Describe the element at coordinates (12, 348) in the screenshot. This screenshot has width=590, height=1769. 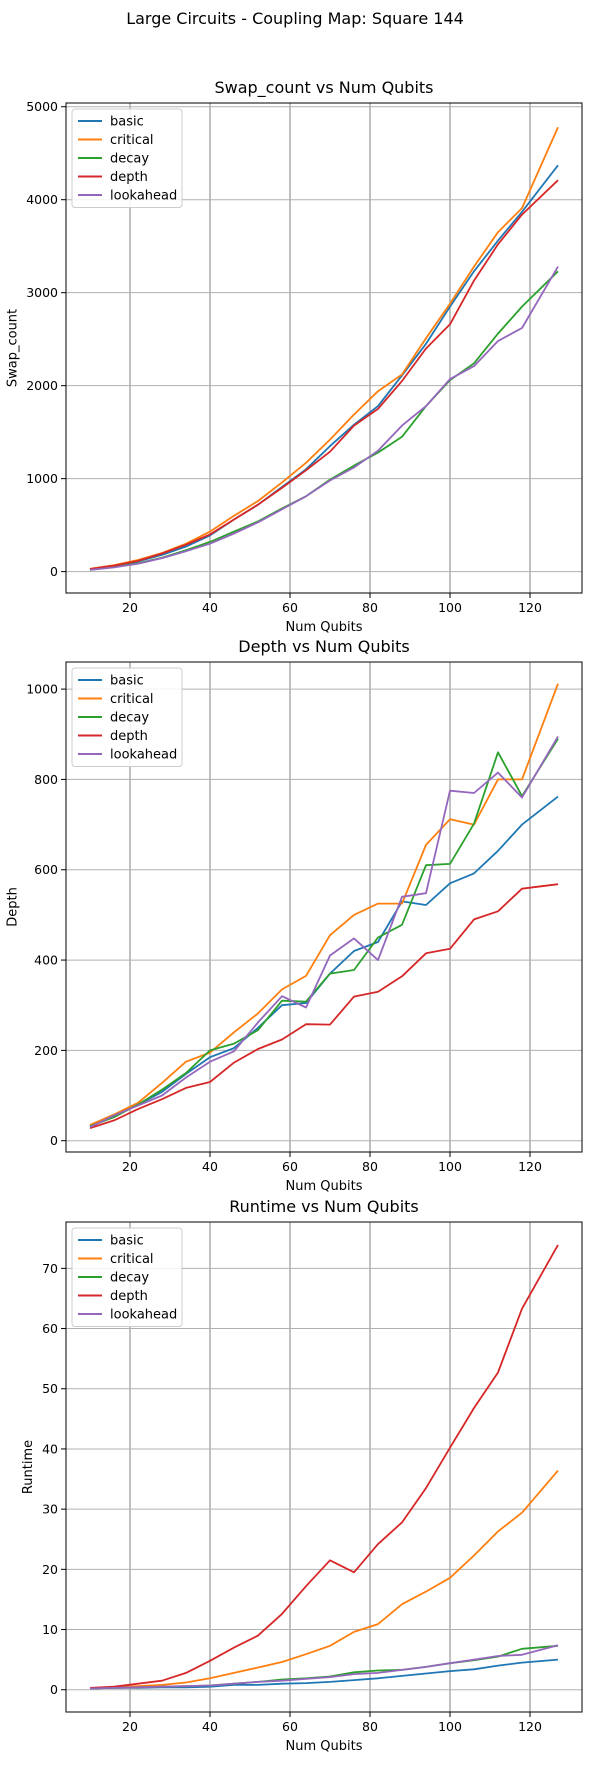
I see `y-axis-label: Swap_count` at that location.